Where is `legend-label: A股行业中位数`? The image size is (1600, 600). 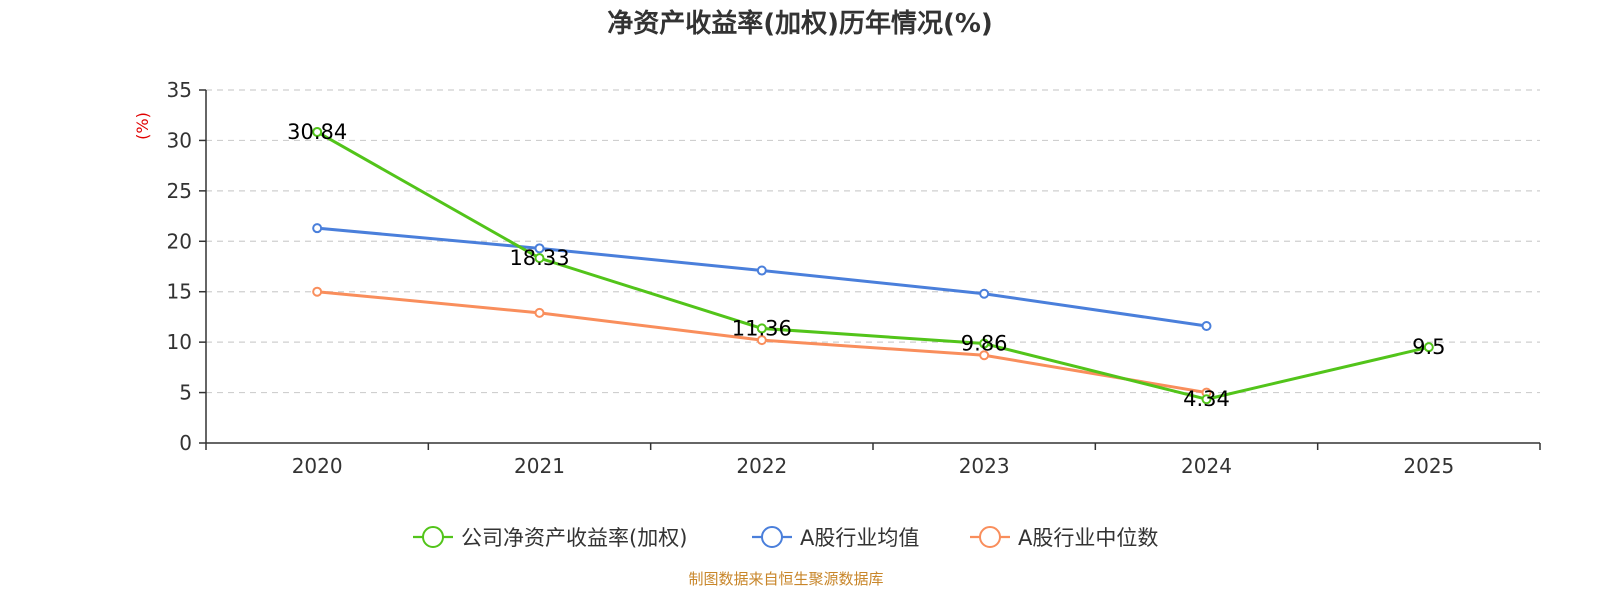
legend-label: A股行业中位数 is located at coordinates (1088, 538).